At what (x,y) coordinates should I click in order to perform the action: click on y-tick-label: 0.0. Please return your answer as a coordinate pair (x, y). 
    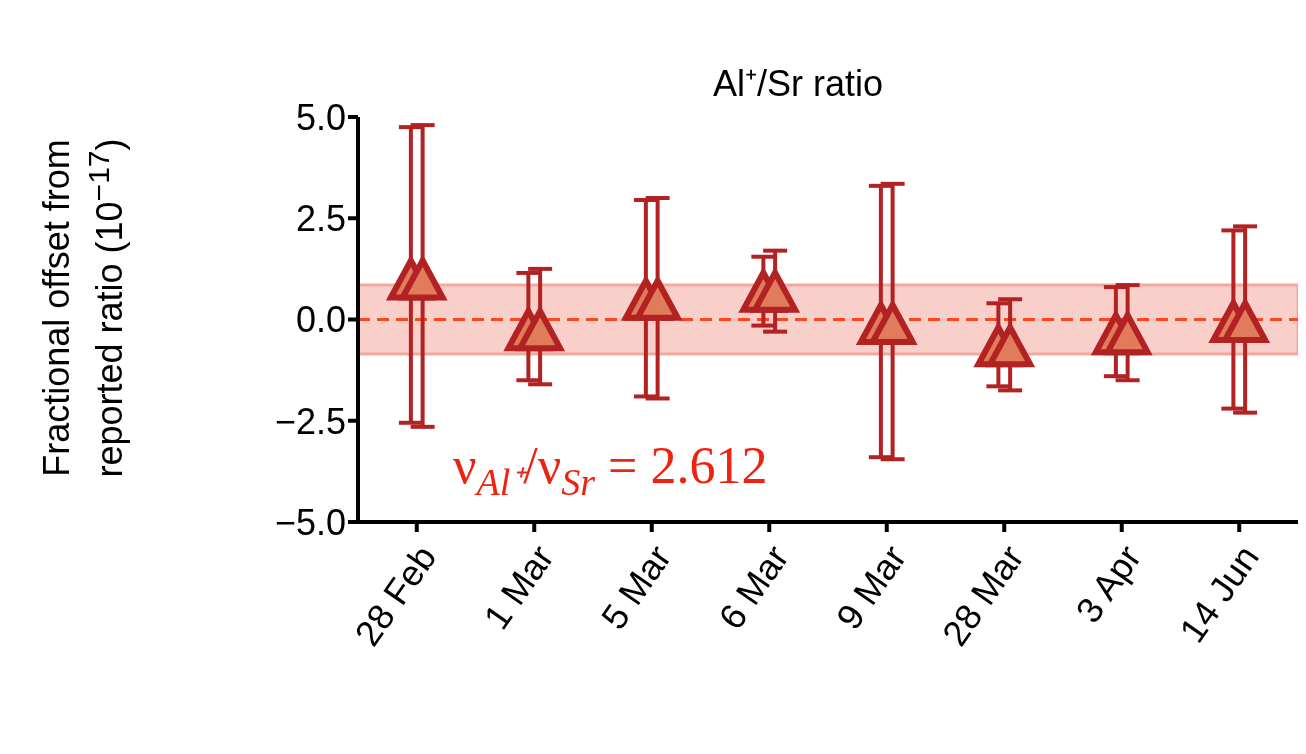
    Looking at the image, I should click on (320, 320).